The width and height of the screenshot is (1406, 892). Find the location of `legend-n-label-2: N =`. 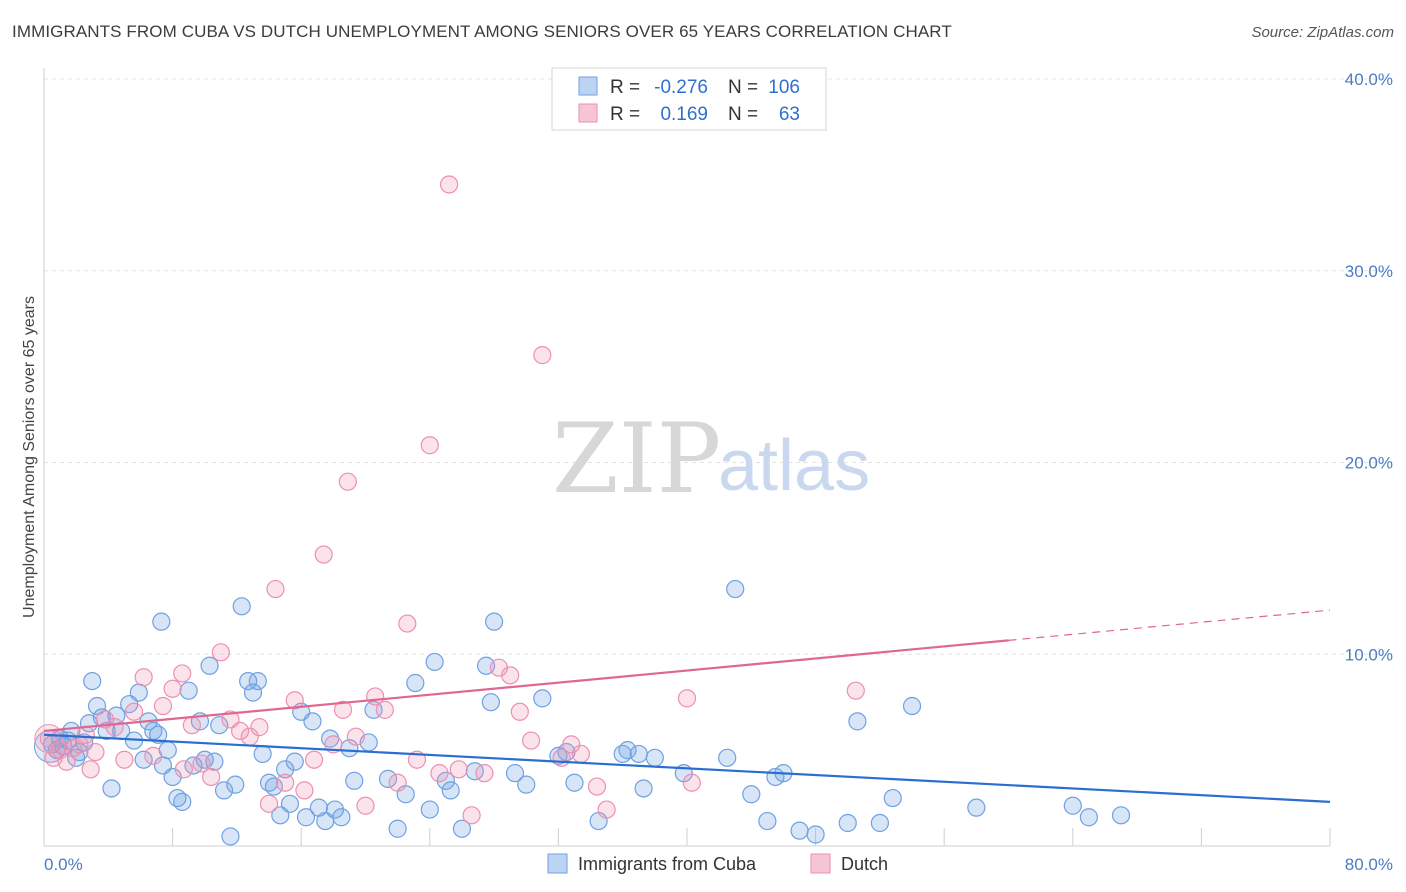

legend-n-label-2: N = is located at coordinates (743, 114).